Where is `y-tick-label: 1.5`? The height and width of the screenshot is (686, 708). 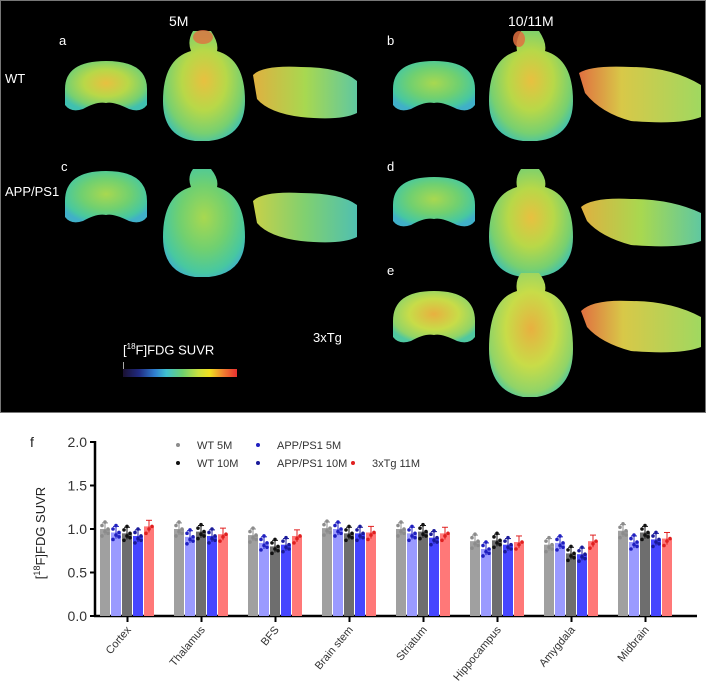
y-tick-label: 1.5 is located at coordinates (78, 486).